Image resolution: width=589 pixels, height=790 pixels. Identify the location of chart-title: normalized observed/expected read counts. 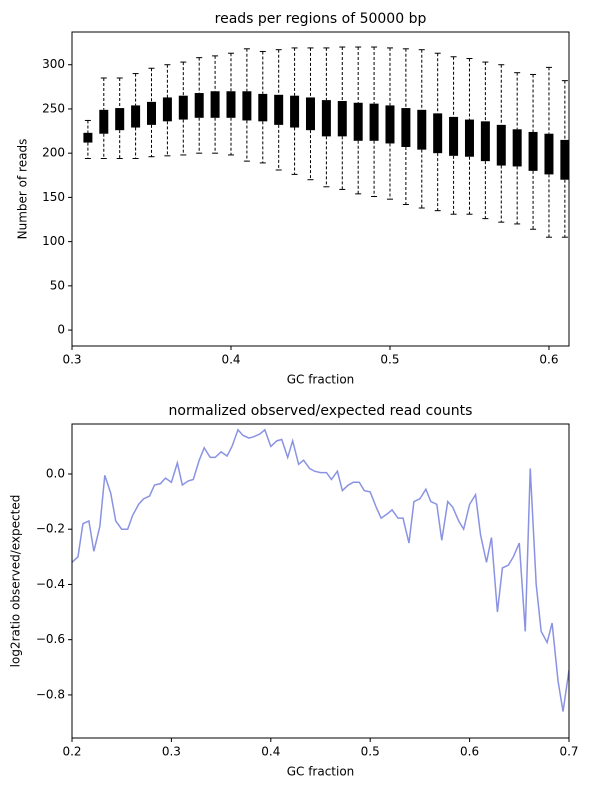
(321, 411).